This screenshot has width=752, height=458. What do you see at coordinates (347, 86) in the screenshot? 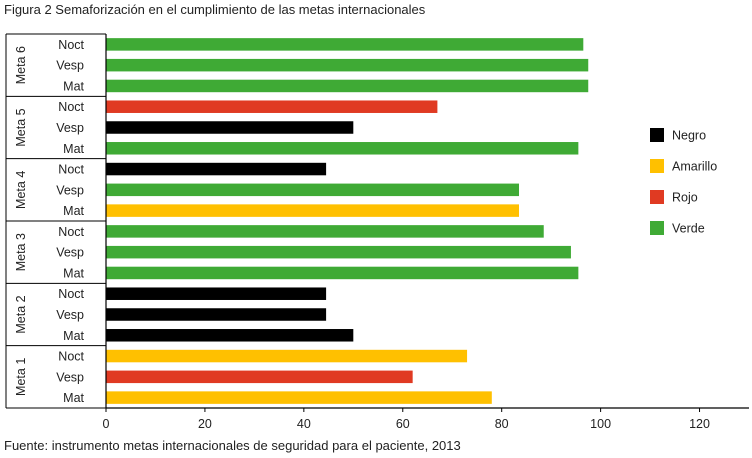
I see `bar-meta6-mat` at bounding box center [347, 86].